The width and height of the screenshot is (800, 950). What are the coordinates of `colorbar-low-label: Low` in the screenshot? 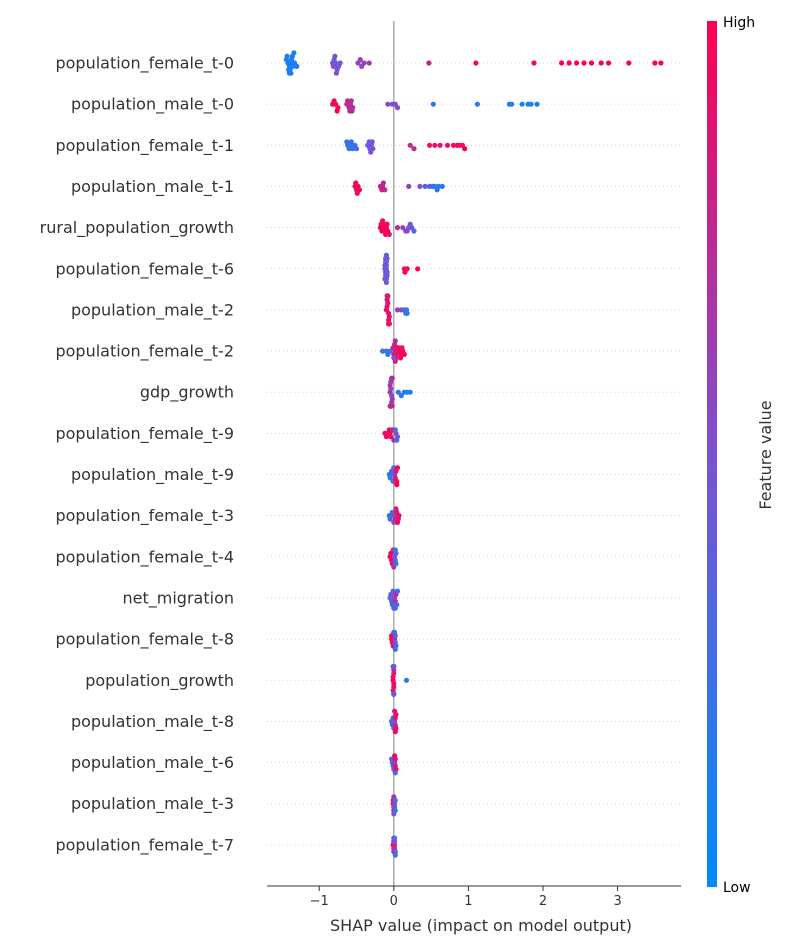 It's located at (737, 888).